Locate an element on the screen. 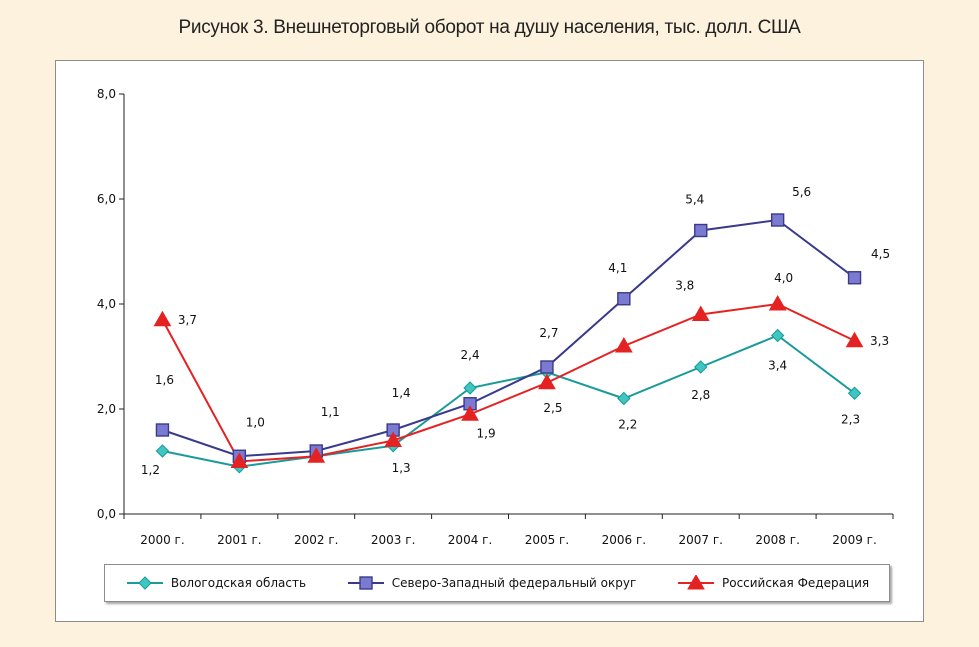  y-tick-label: 0,0 is located at coordinates (106, 514).